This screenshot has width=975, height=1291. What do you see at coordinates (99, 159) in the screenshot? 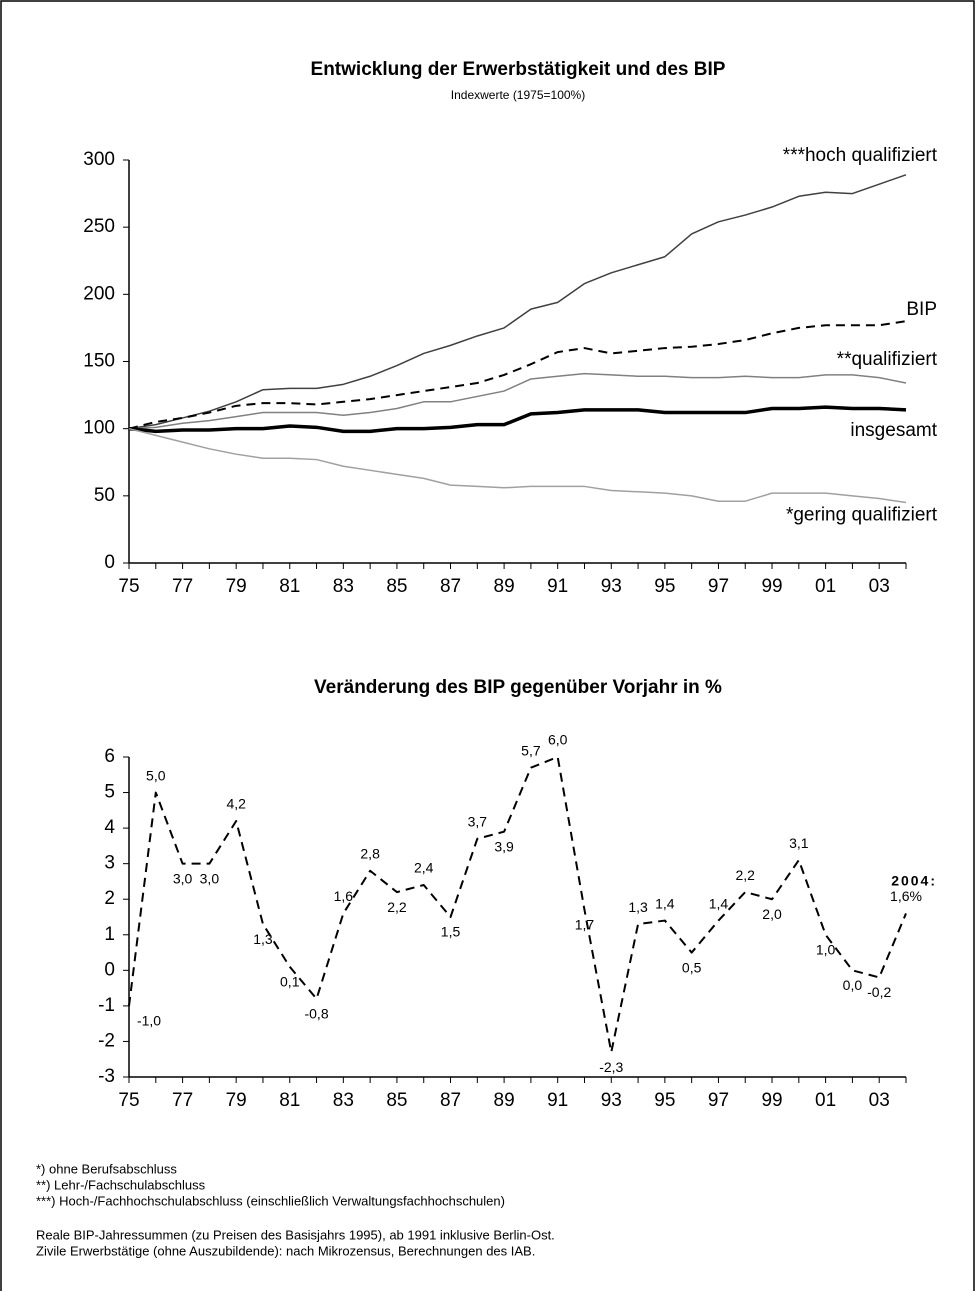
I see `y-tick-label: 300` at bounding box center [99, 159].